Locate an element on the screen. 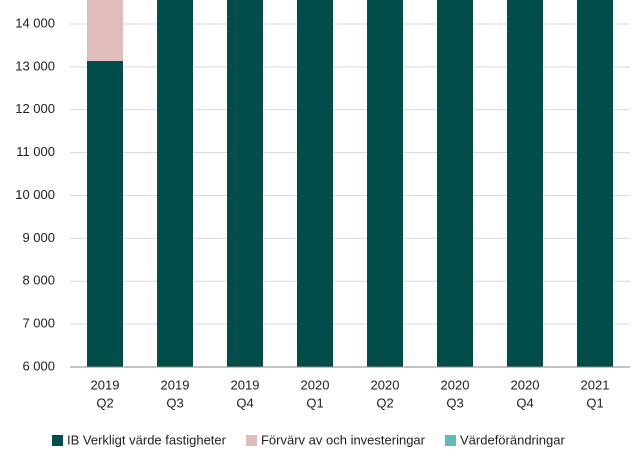  y-tick-label: 12 000 is located at coordinates (35, 108).